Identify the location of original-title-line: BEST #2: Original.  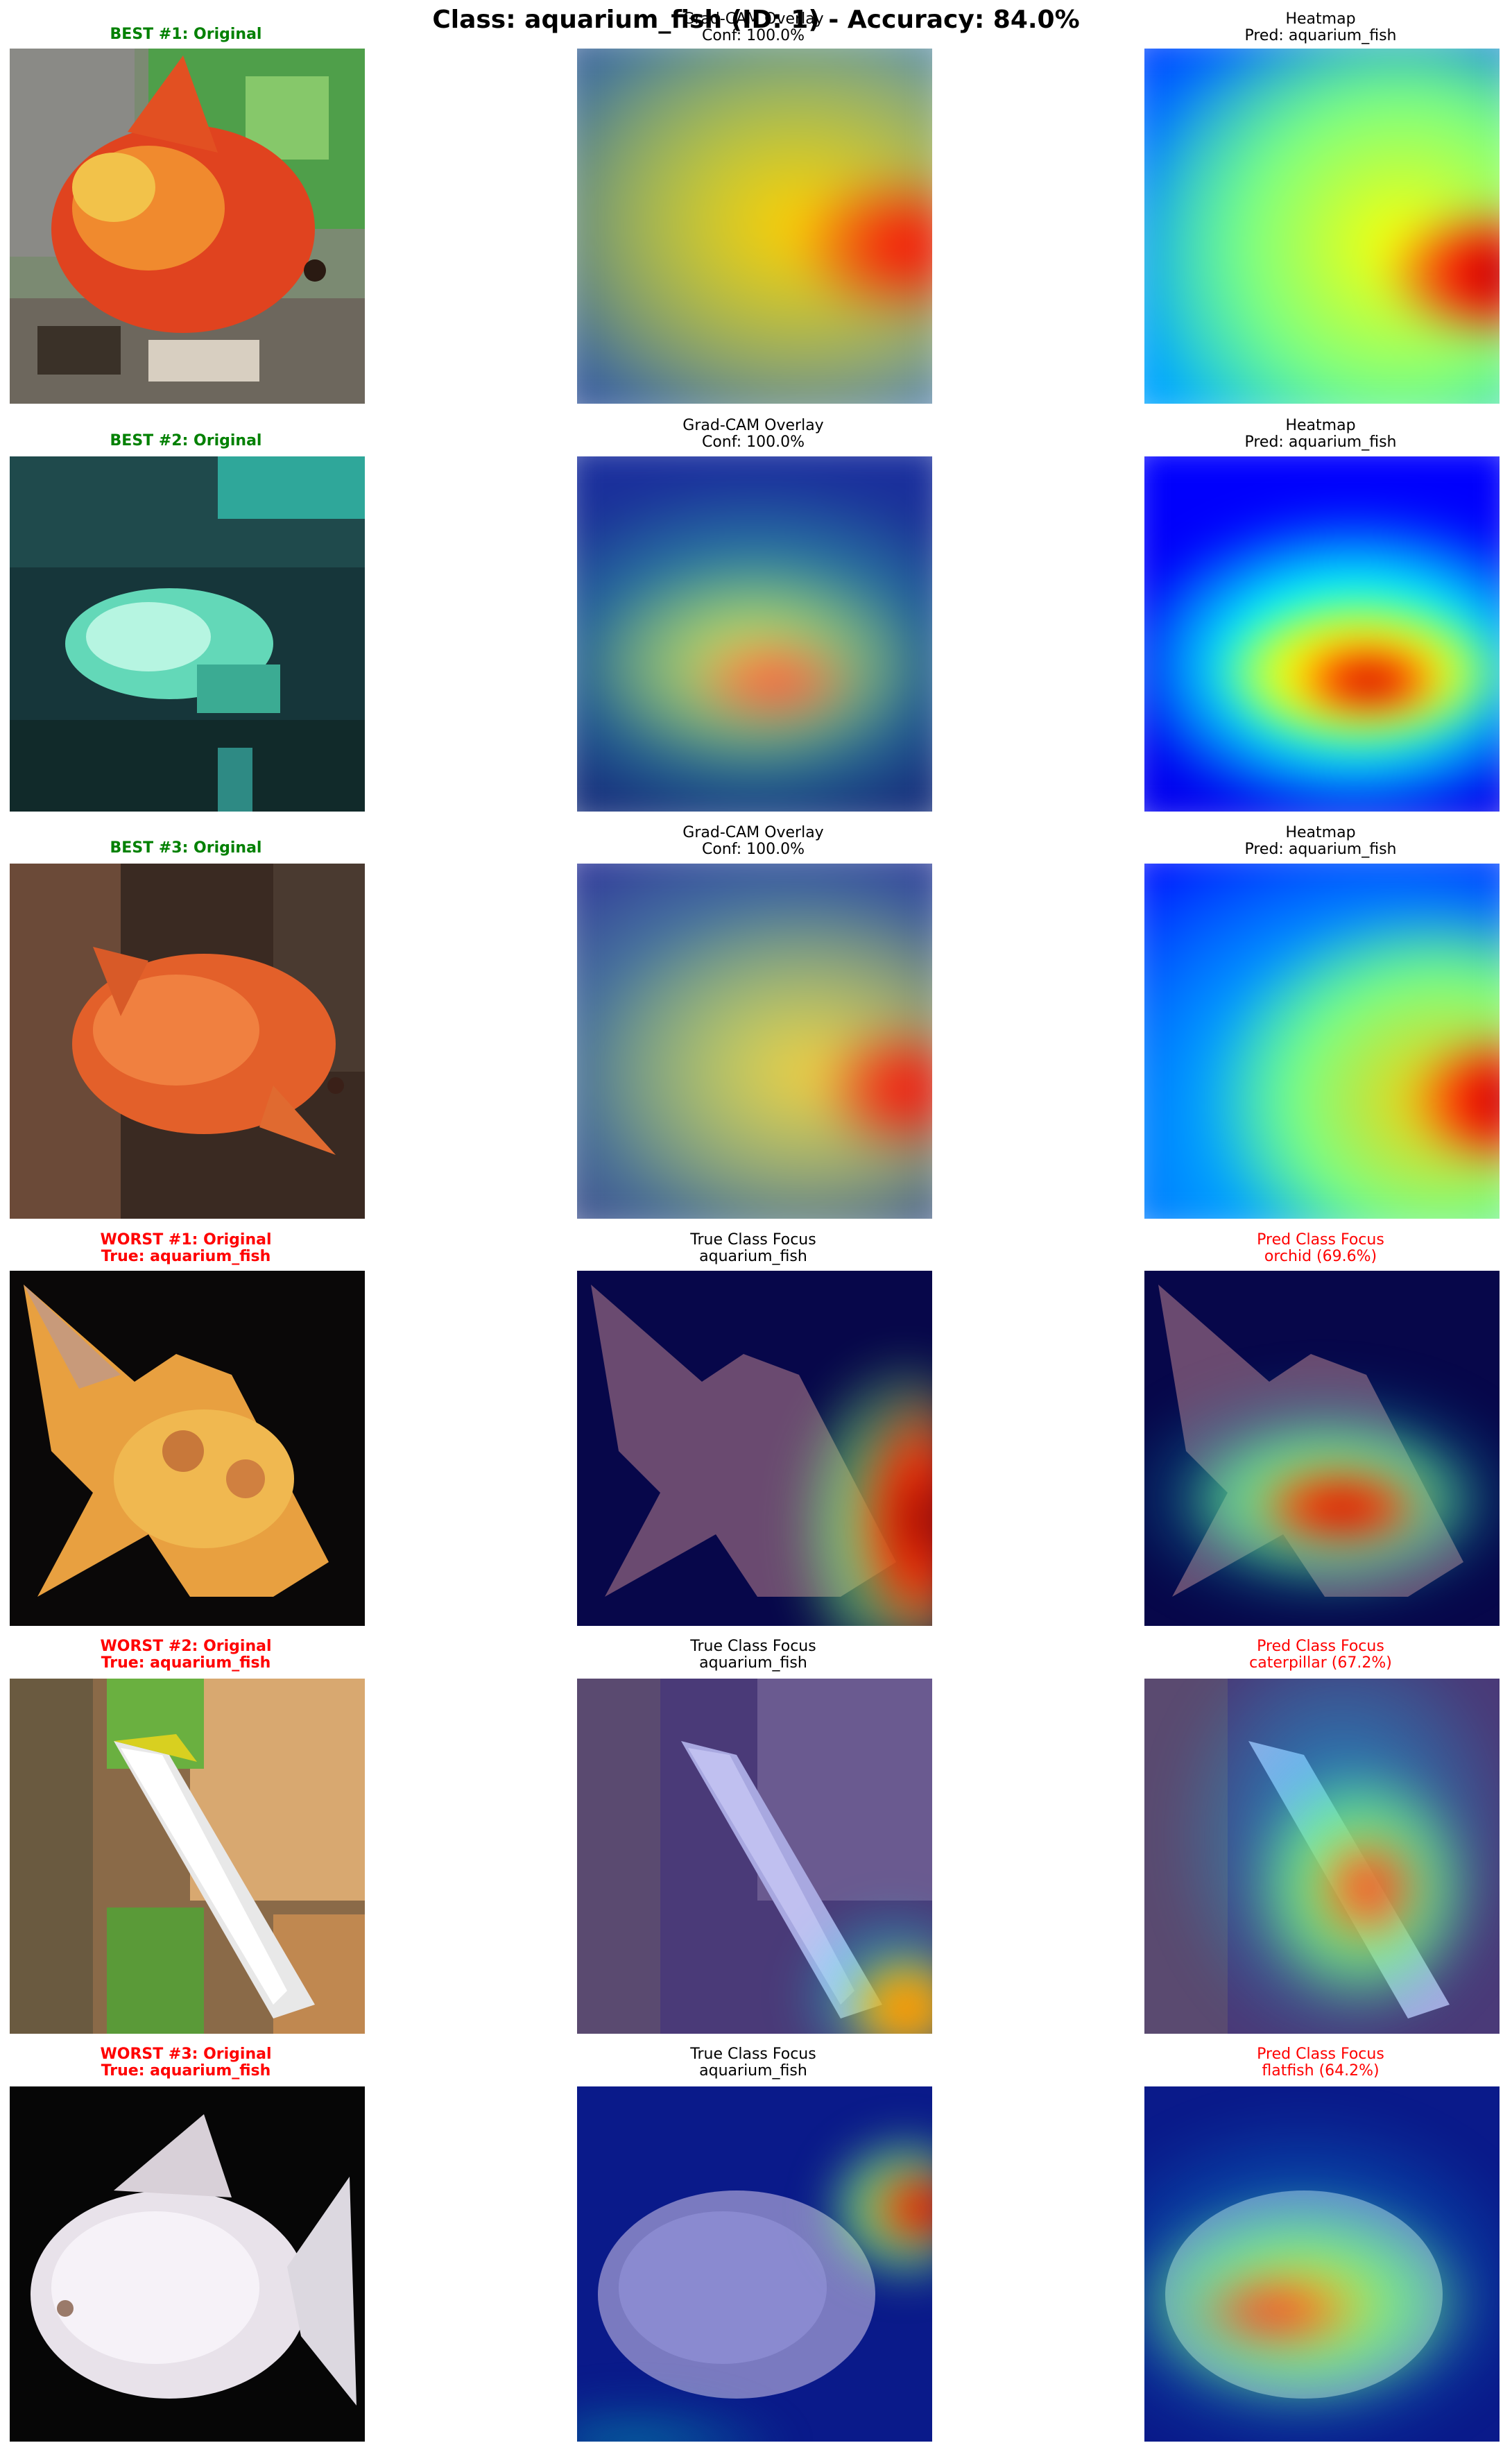
(186, 440).